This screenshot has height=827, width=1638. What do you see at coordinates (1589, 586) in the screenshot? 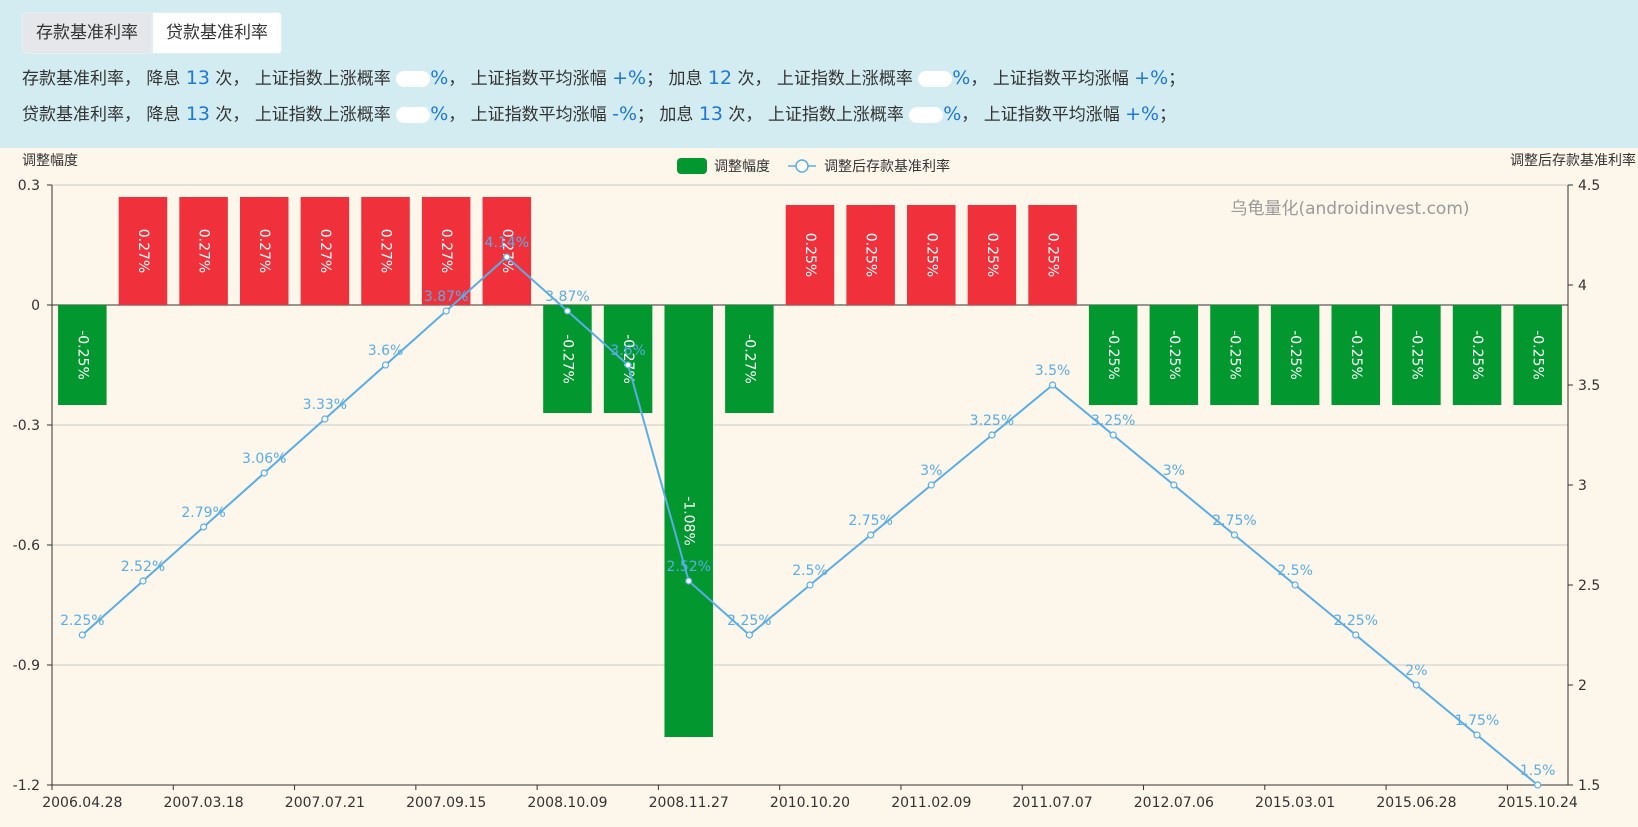
I see `y-right-tick-label: 2.5` at bounding box center [1589, 586].